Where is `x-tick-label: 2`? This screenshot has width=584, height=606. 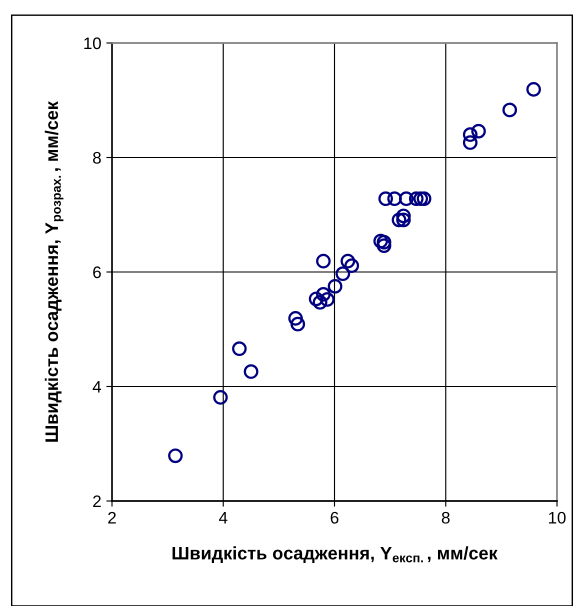 x-tick-label: 2 is located at coordinates (112, 518).